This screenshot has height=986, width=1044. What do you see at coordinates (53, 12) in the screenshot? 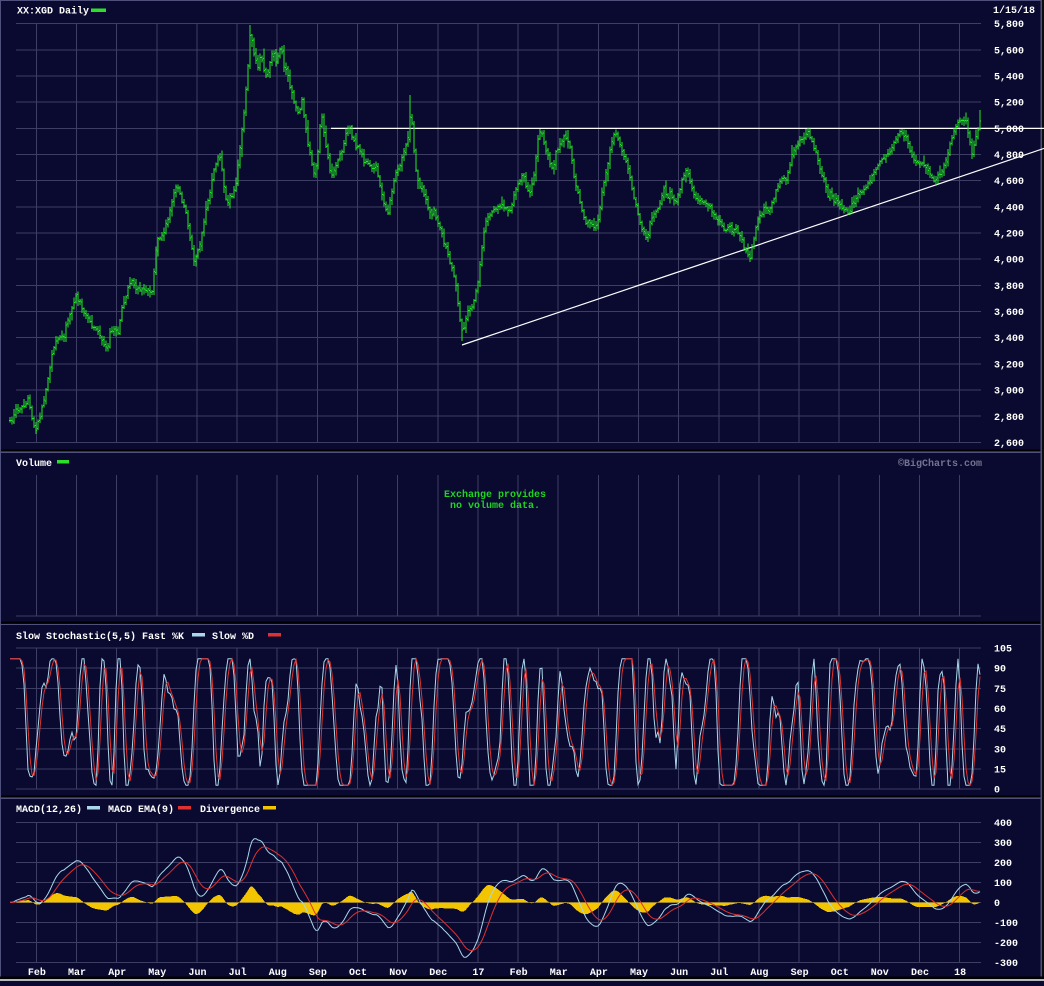
I see `svg-text: XX:XGD Daily` at bounding box center [53, 12].